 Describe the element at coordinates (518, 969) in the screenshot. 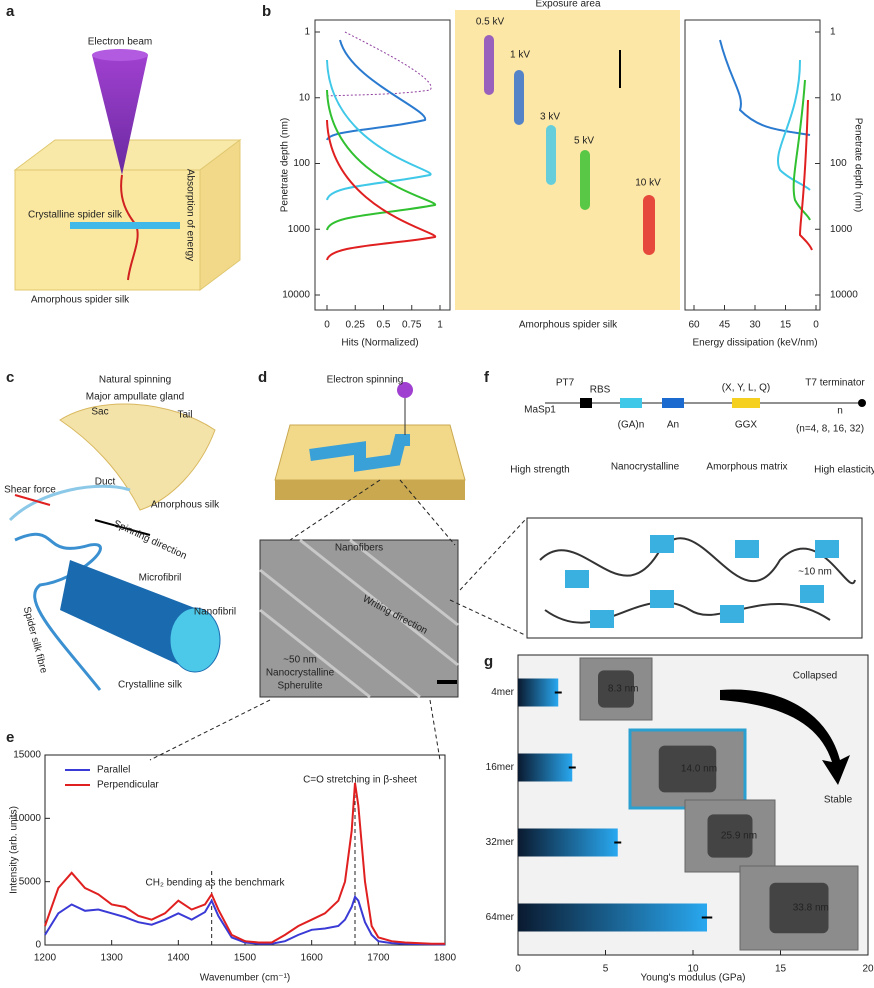

I see `x-tick-label: 0` at that location.